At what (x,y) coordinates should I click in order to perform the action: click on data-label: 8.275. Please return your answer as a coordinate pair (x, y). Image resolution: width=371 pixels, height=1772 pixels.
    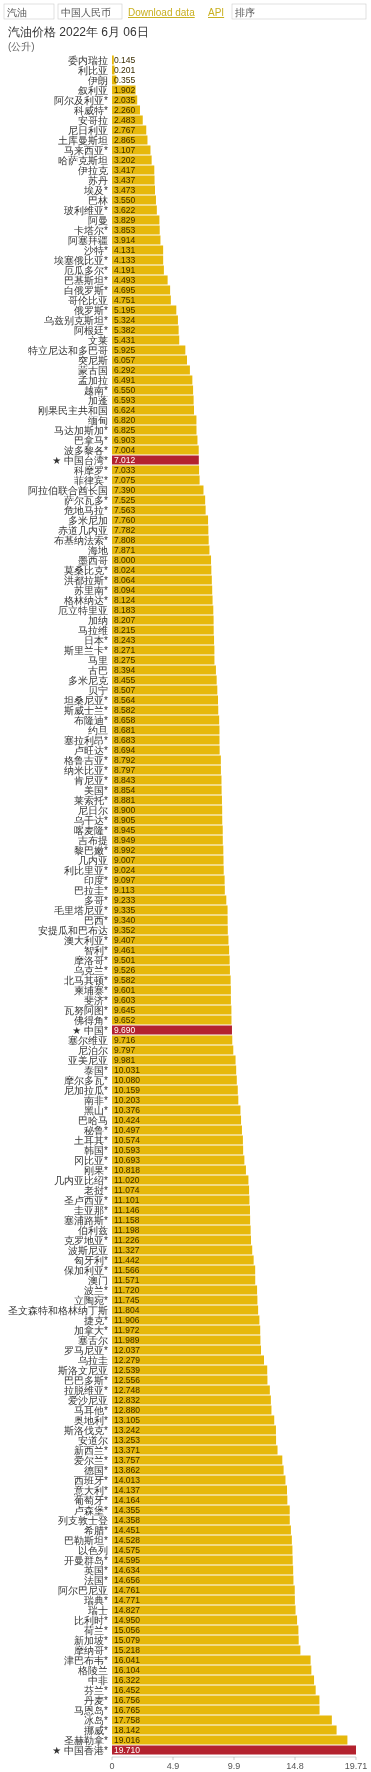
    Looking at the image, I should click on (125, 660).